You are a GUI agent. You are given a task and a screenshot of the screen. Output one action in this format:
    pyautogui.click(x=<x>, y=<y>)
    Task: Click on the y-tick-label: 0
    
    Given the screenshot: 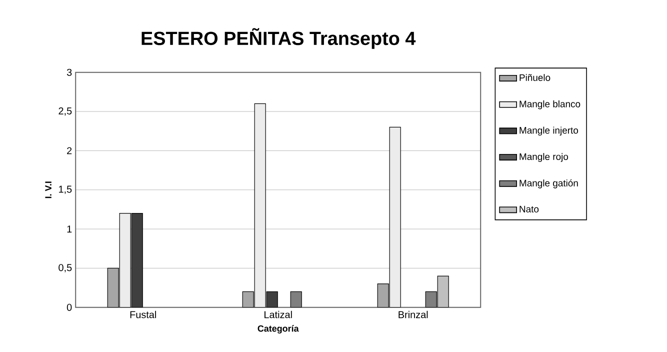 What is the action you would take?
    pyautogui.click(x=69, y=307)
    